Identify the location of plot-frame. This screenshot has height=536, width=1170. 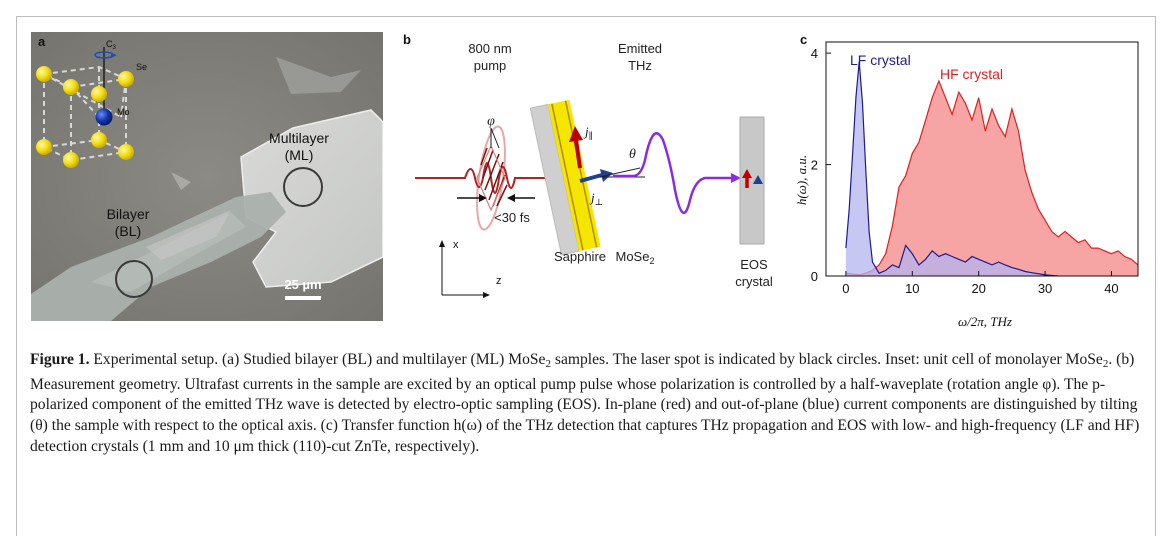
(982, 159).